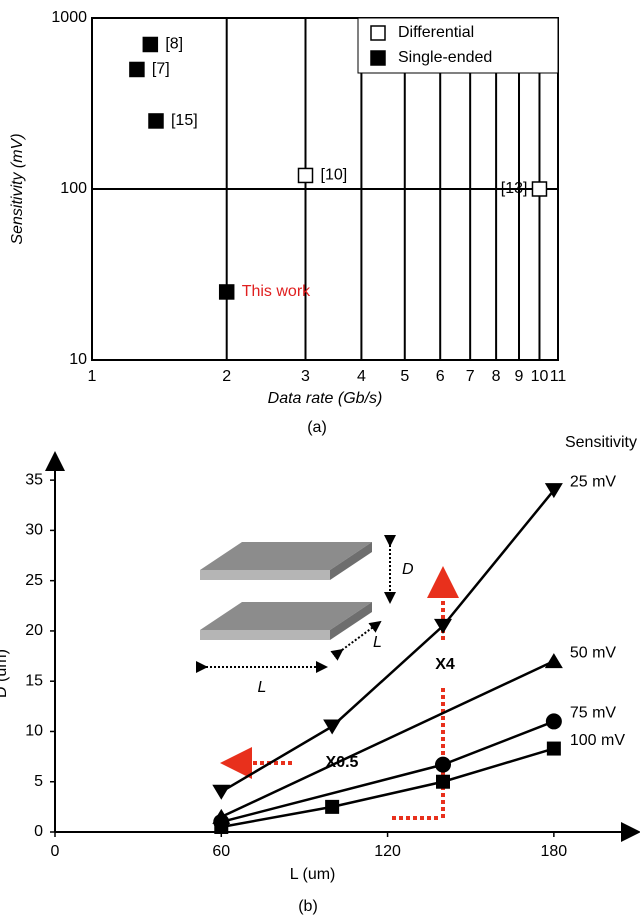  Describe the element at coordinates (34, 680) in the screenshot. I see `y-tick-label: 15` at that location.